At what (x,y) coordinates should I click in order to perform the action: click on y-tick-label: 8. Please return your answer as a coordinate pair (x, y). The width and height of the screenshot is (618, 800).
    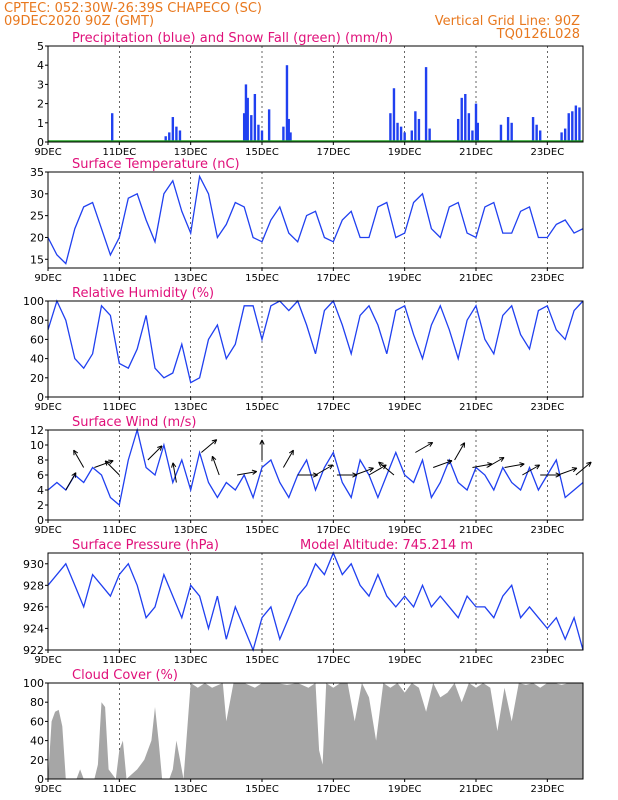
    Looking at the image, I should click on (40, 460).